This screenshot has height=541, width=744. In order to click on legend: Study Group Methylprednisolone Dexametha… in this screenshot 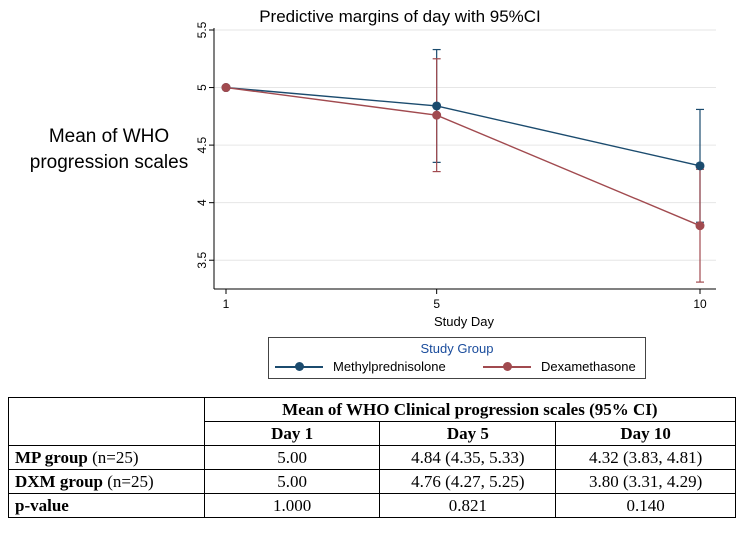, I will do `click(457, 358)`.